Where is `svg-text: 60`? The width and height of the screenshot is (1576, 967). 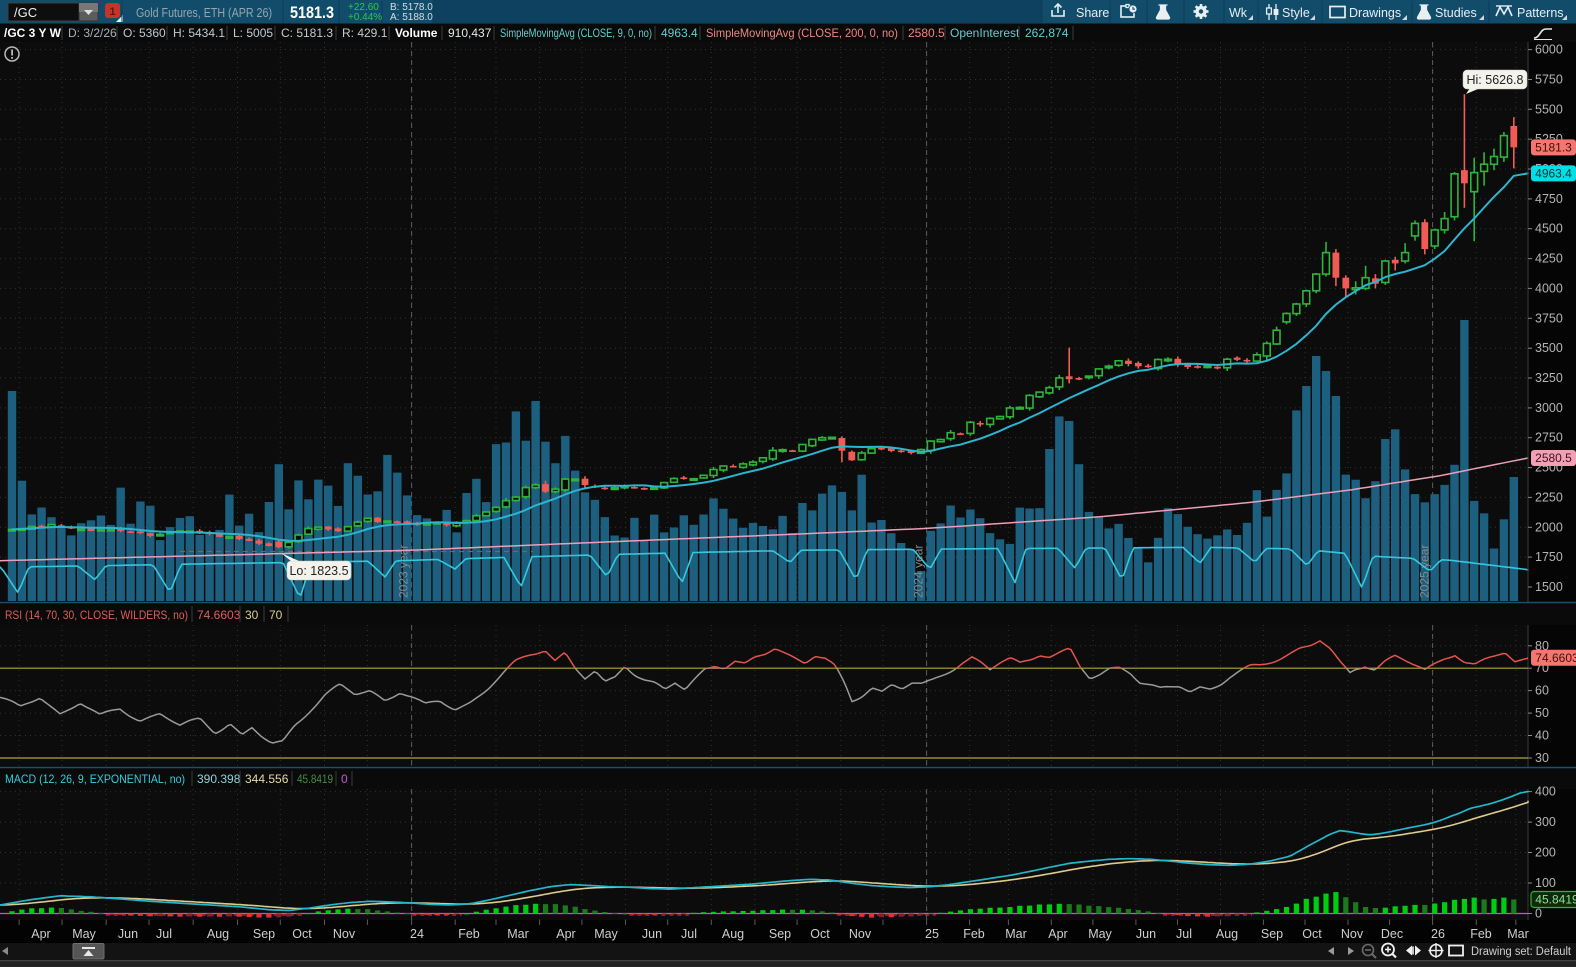
svg-text: 60 is located at coordinates (1542, 691).